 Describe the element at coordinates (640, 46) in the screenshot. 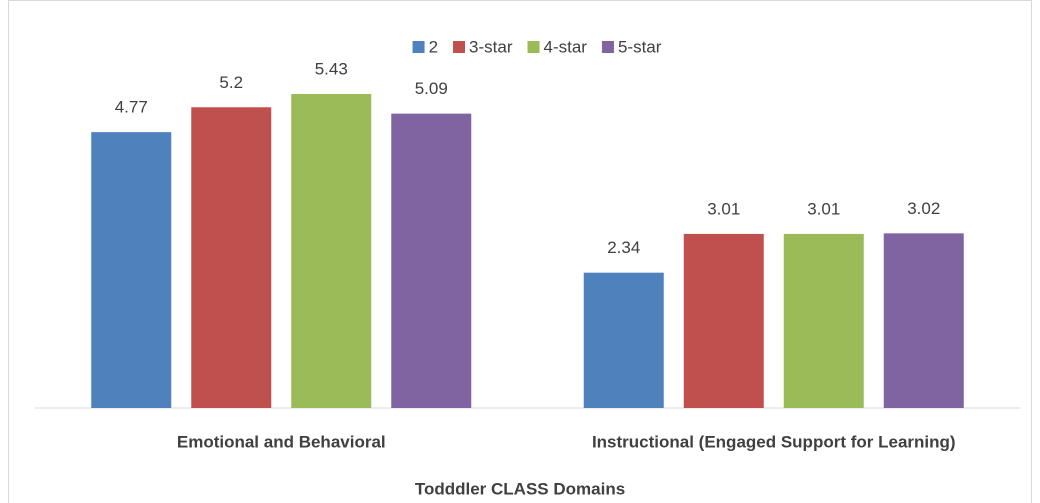

I see `legend-label: 5-star` at that location.